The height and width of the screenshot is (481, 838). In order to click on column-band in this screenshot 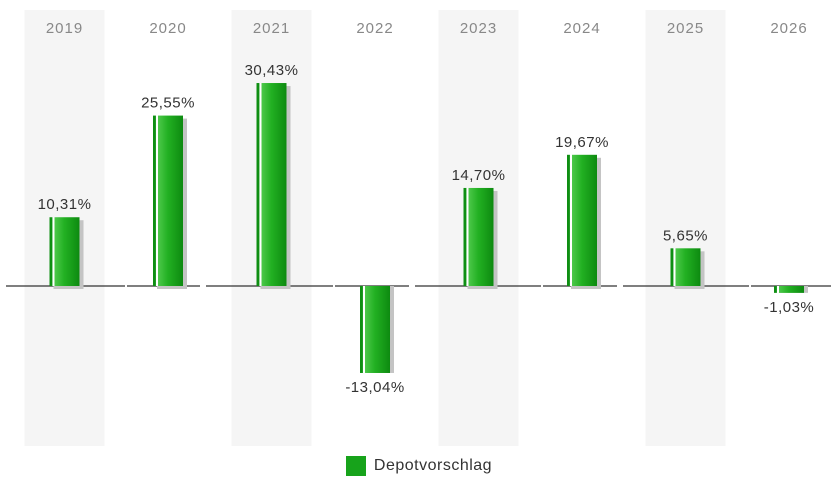, I will do `click(685, 228)`.